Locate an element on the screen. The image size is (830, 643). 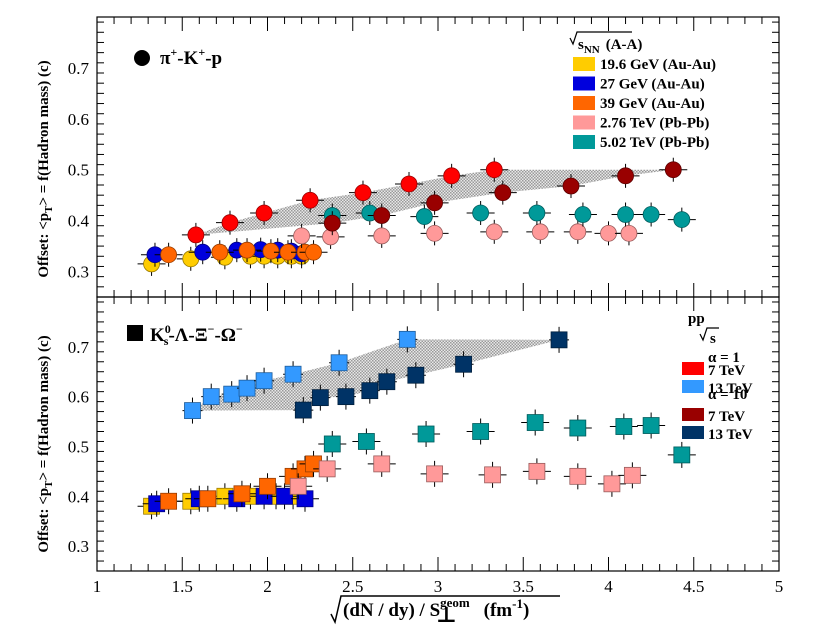
legend-label: 39 GeV (Au-Au) is located at coordinates (652, 104).